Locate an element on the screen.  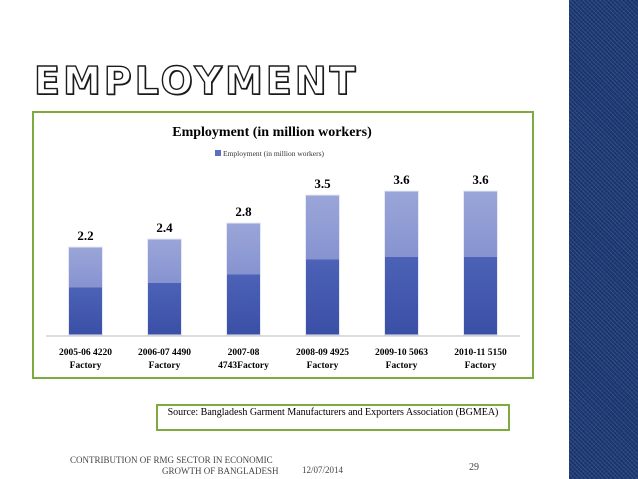
decorative-side-stripe is located at coordinates (603, 239).